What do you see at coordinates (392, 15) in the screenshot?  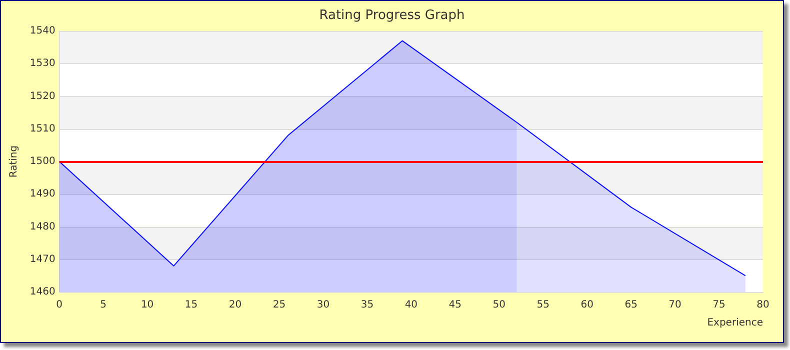 I see `chart-title: Rating Progress Graph` at bounding box center [392, 15].